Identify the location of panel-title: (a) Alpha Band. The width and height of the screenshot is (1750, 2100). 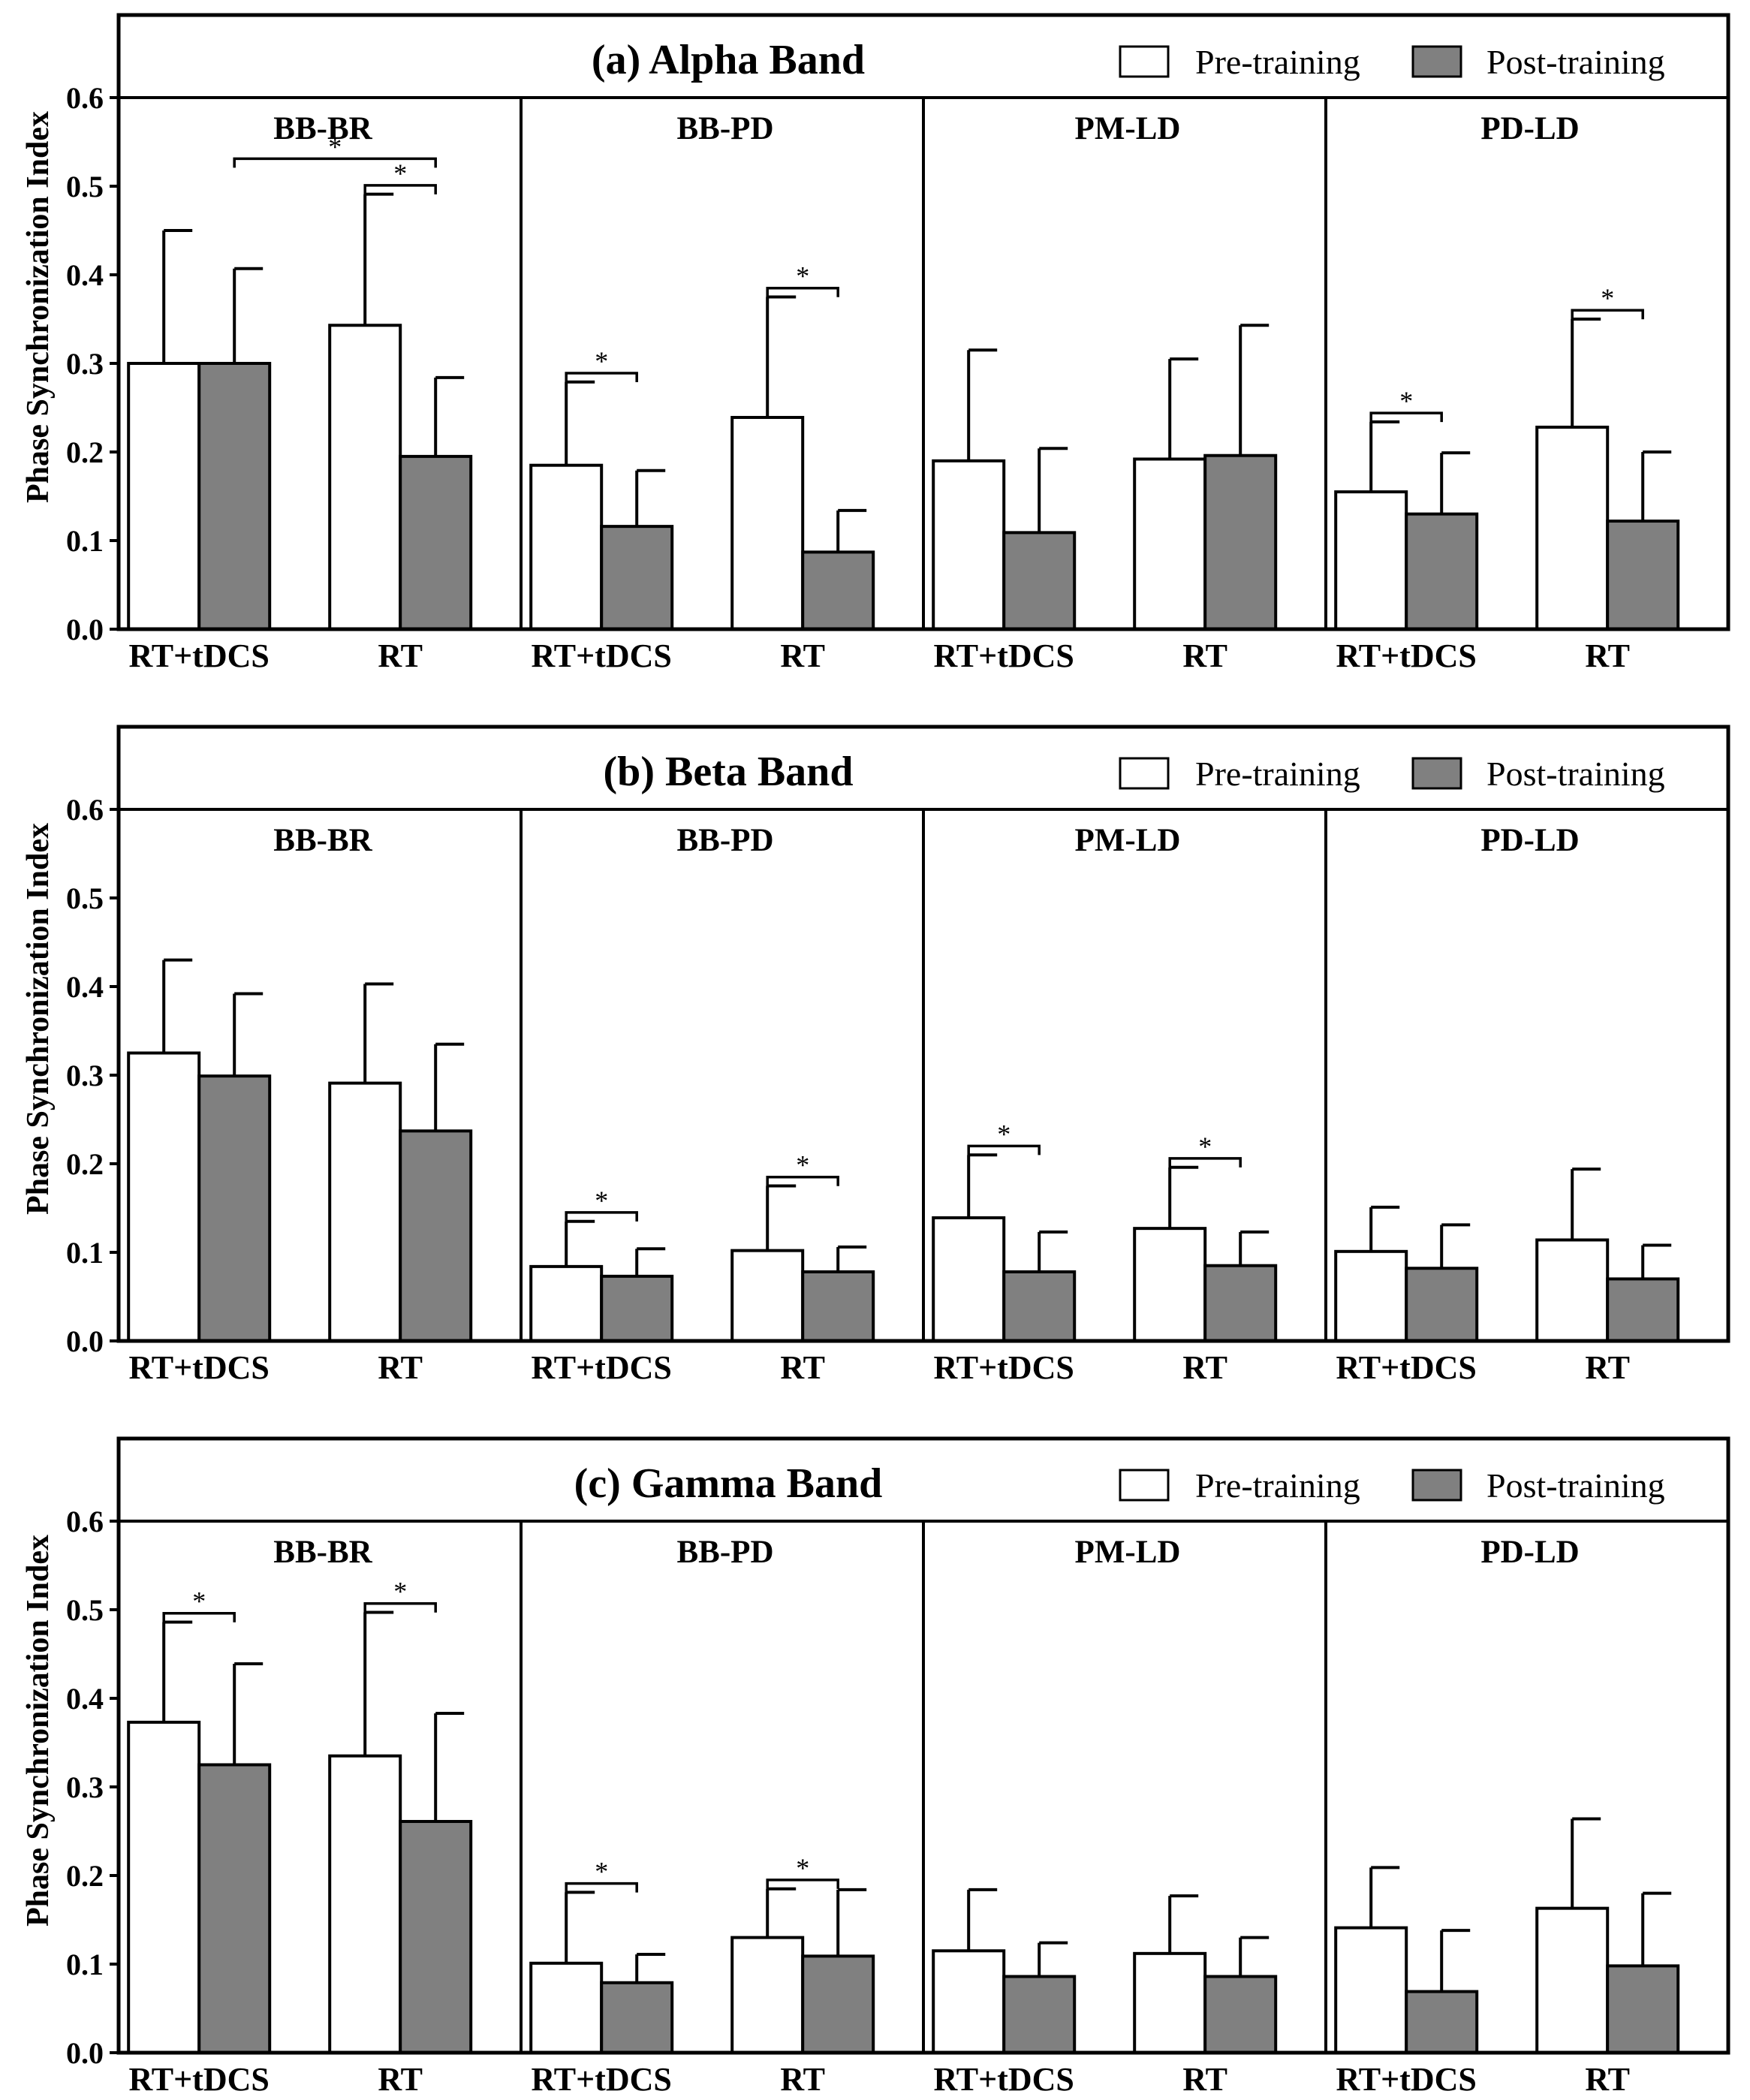
(728, 60).